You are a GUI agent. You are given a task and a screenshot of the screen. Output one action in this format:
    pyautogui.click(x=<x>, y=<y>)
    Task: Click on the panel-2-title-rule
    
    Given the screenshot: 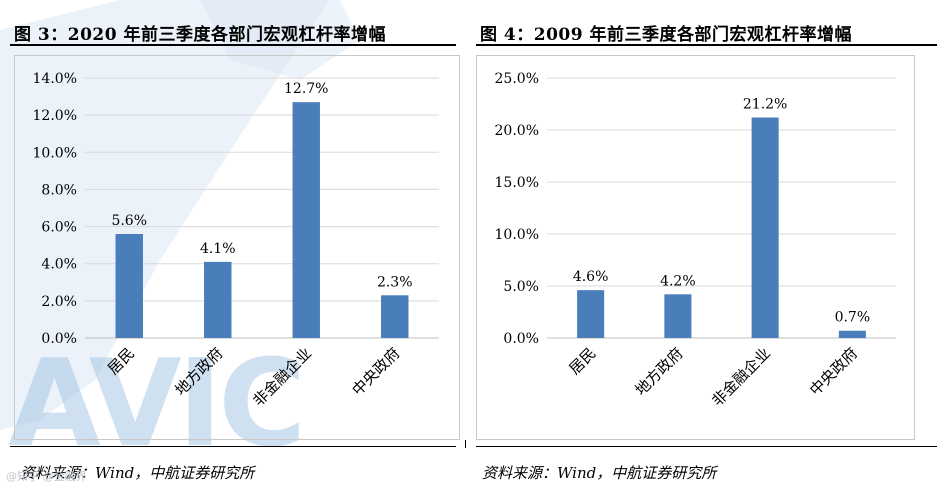 What is the action you would take?
    pyautogui.click(x=706, y=45)
    